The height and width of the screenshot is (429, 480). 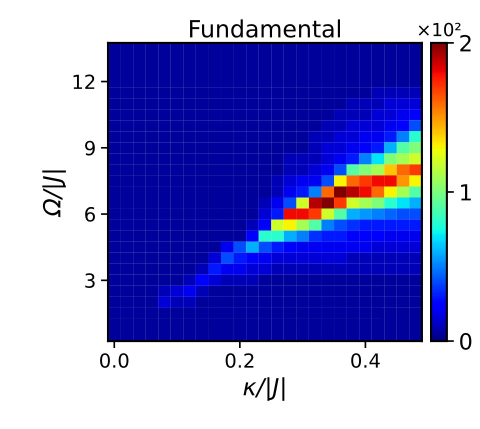 I want to click on y-tick-label: 6, so click(x=90, y=214).